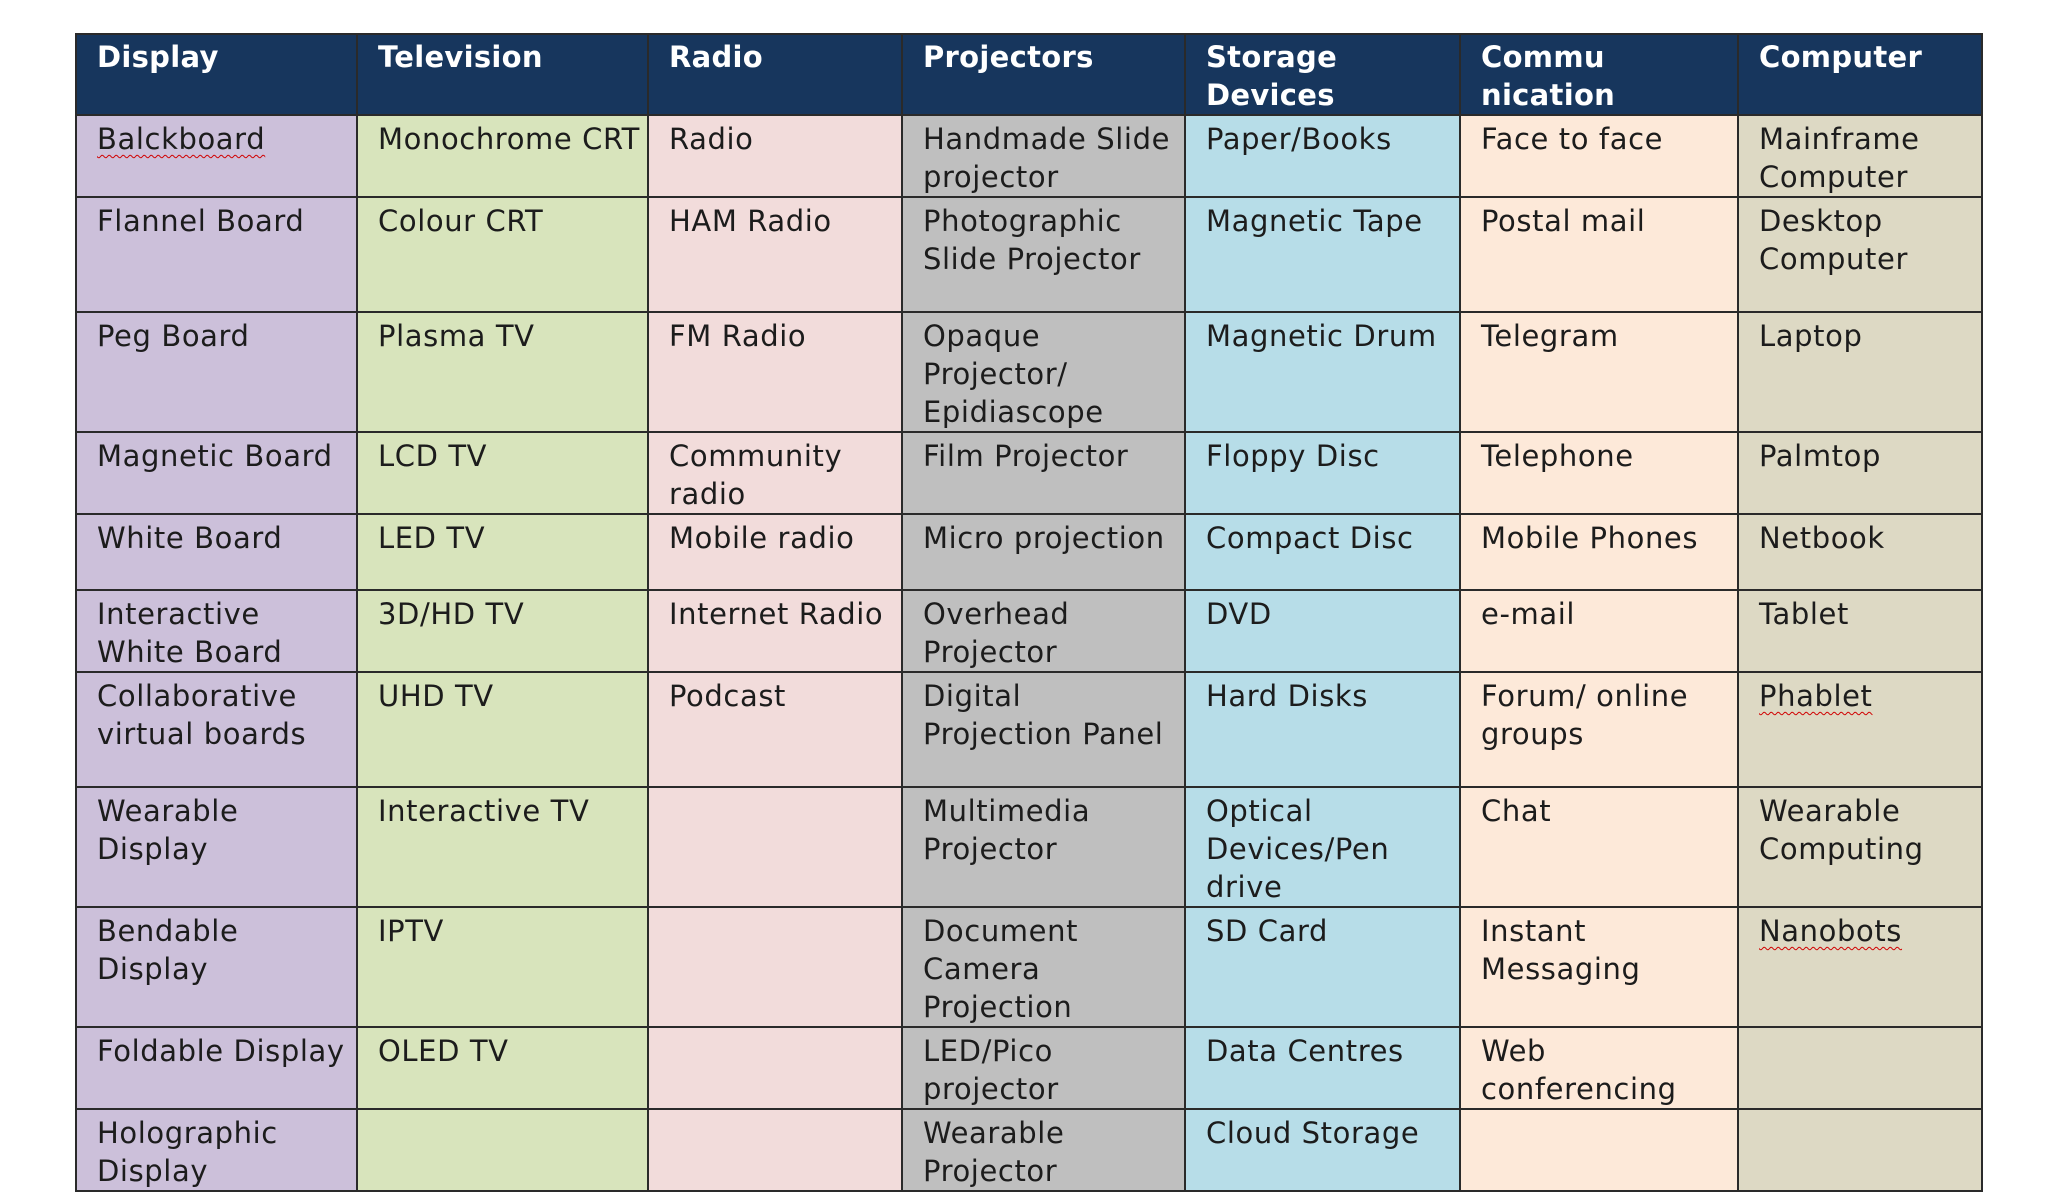 The image size is (2048, 1192). I want to click on table-cell-communication: Web conferencing, so click(1599, 1068).